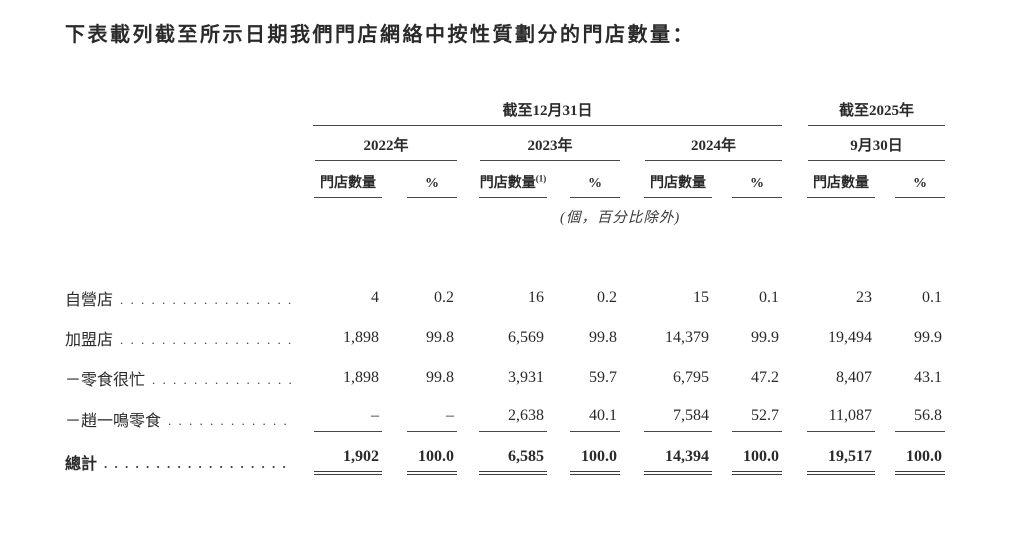  I want to click on cell-value: 8,407, so click(854, 377).